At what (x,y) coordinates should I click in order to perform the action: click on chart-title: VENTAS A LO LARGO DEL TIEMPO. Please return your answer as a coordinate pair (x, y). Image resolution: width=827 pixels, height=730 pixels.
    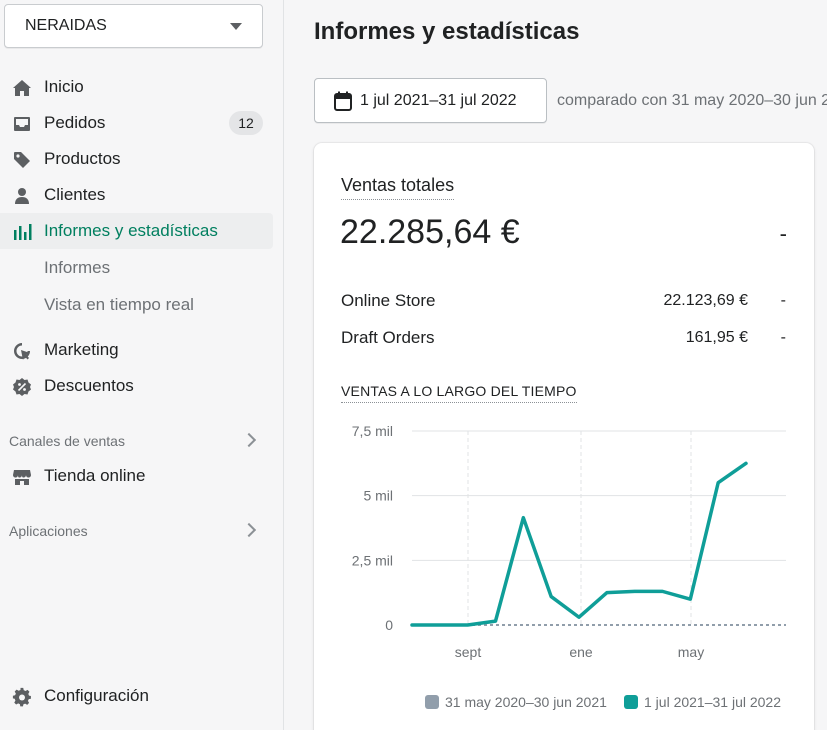
    Looking at the image, I should click on (459, 393).